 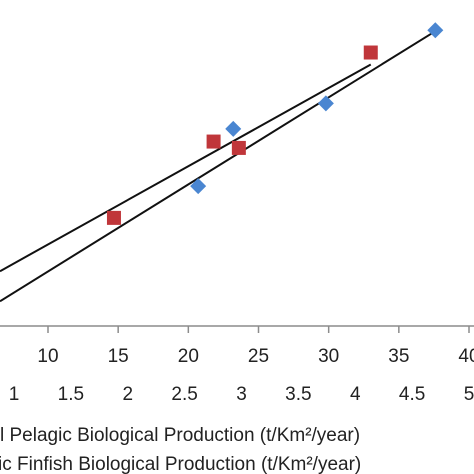 What do you see at coordinates (298, 394) in the screenshot?
I see `bottom-tick-label: 3.5` at bounding box center [298, 394].